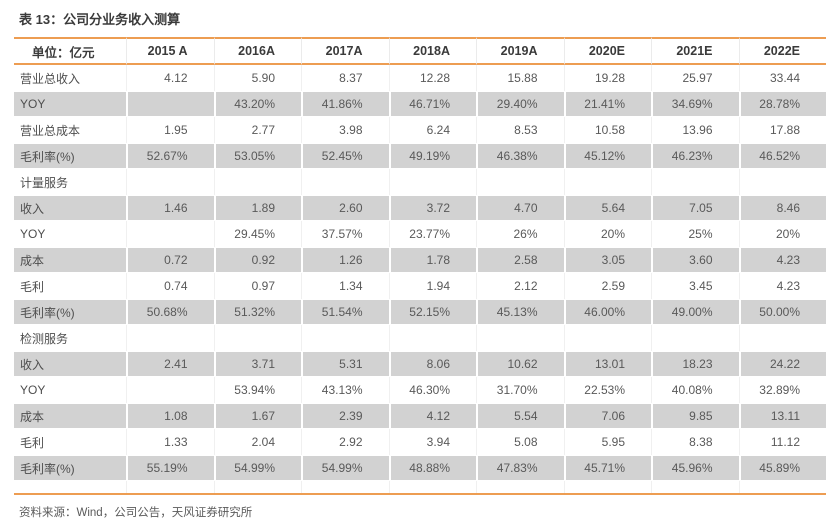 Image resolution: width=840 pixels, height=525 pixels. What do you see at coordinates (136, 513) in the screenshot?
I see `source-note: 资料来源：Wind，公司公告，天风证券研究所` at bounding box center [136, 513].